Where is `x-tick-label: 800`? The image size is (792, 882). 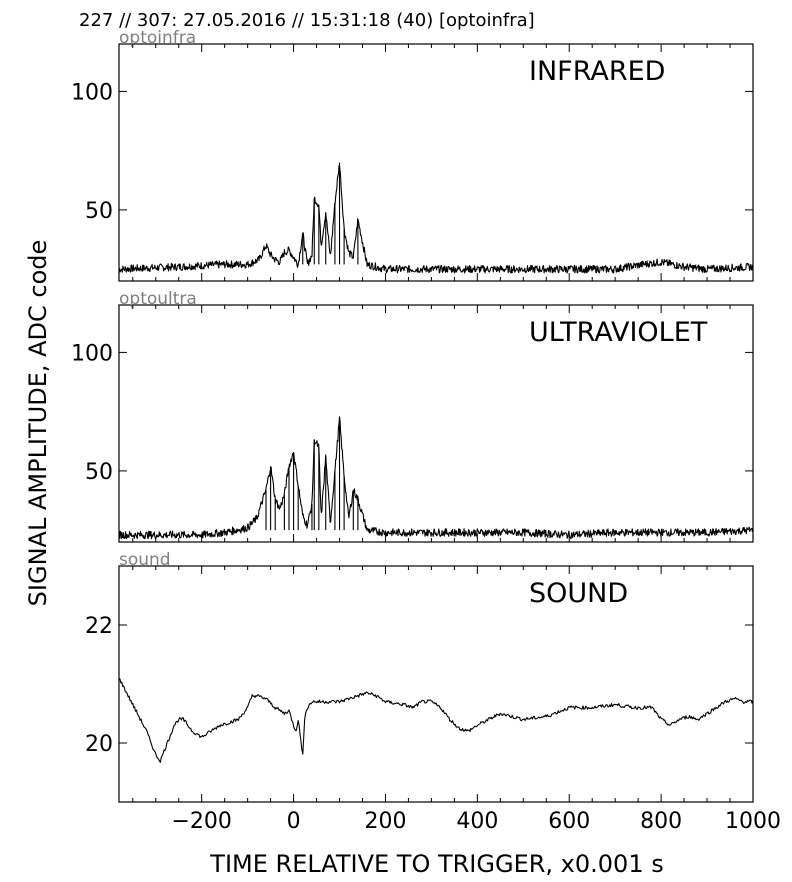
x-tick-label: 800 is located at coordinates (661, 821).